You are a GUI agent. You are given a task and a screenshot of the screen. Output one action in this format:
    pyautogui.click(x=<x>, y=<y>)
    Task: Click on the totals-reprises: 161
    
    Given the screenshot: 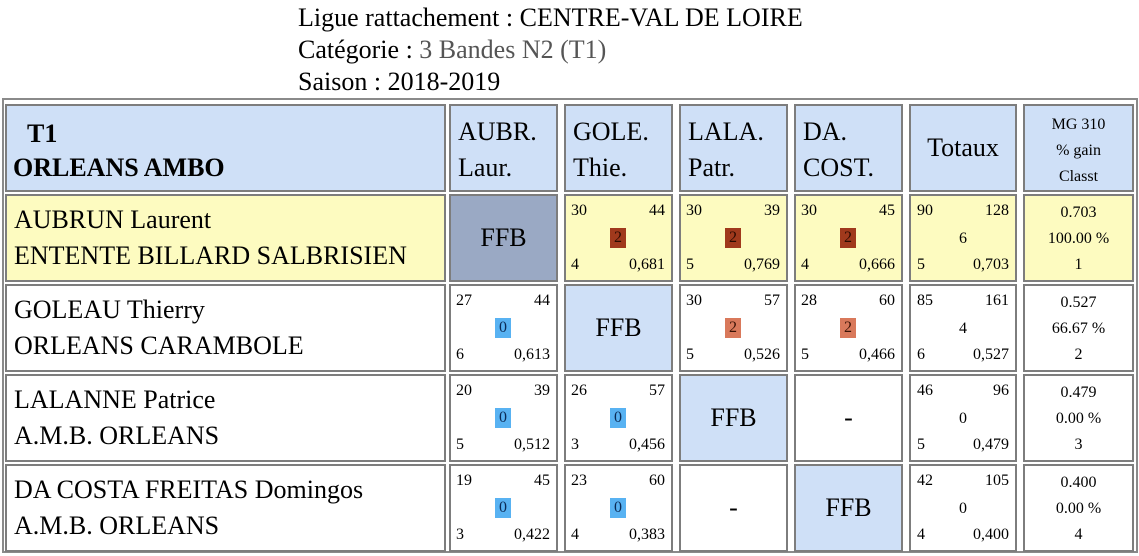 What is the action you would take?
    pyautogui.click(x=997, y=300)
    